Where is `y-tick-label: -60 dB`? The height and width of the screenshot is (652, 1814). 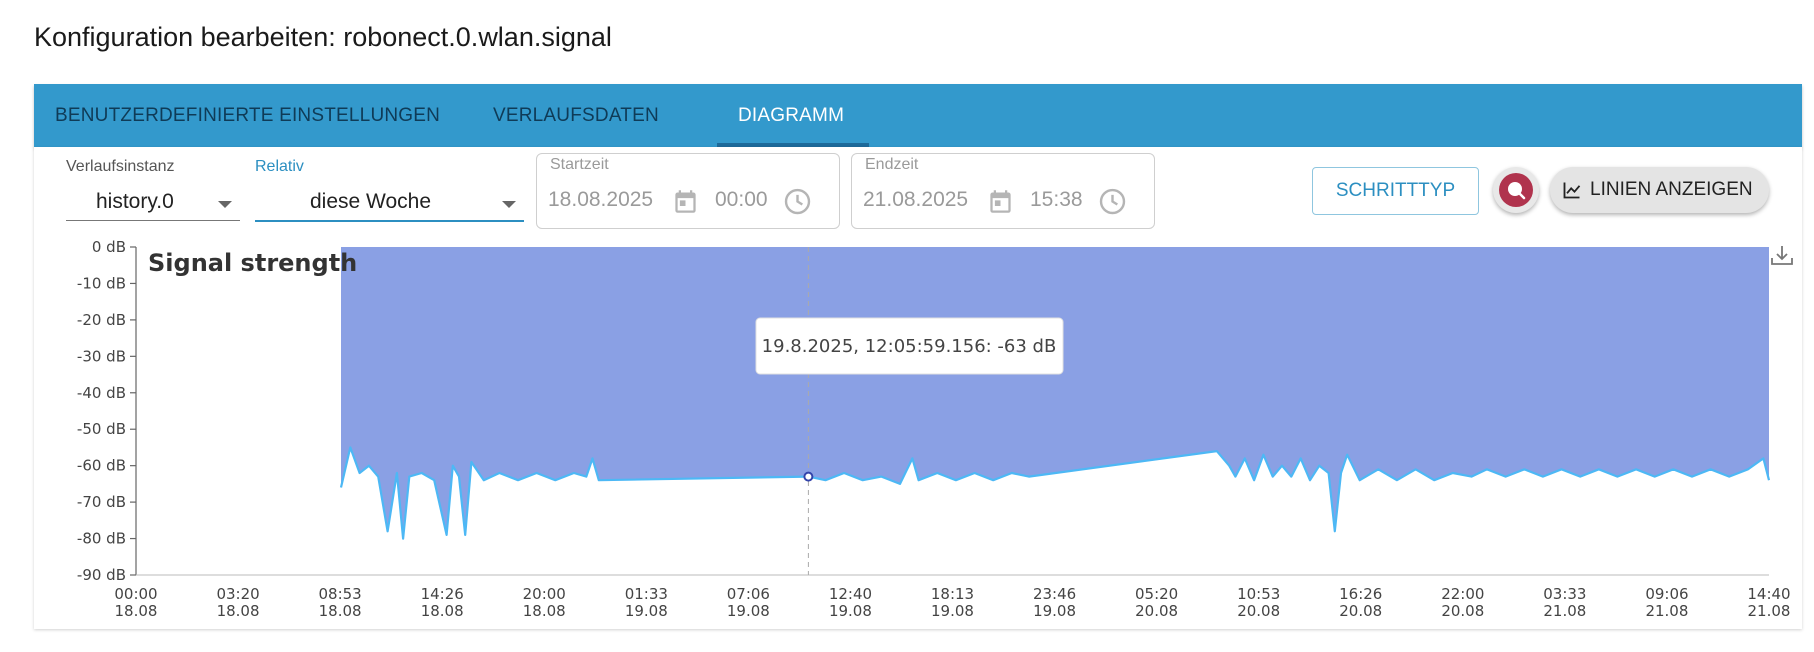 y-tick-label: -60 dB is located at coordinates (101, 466).